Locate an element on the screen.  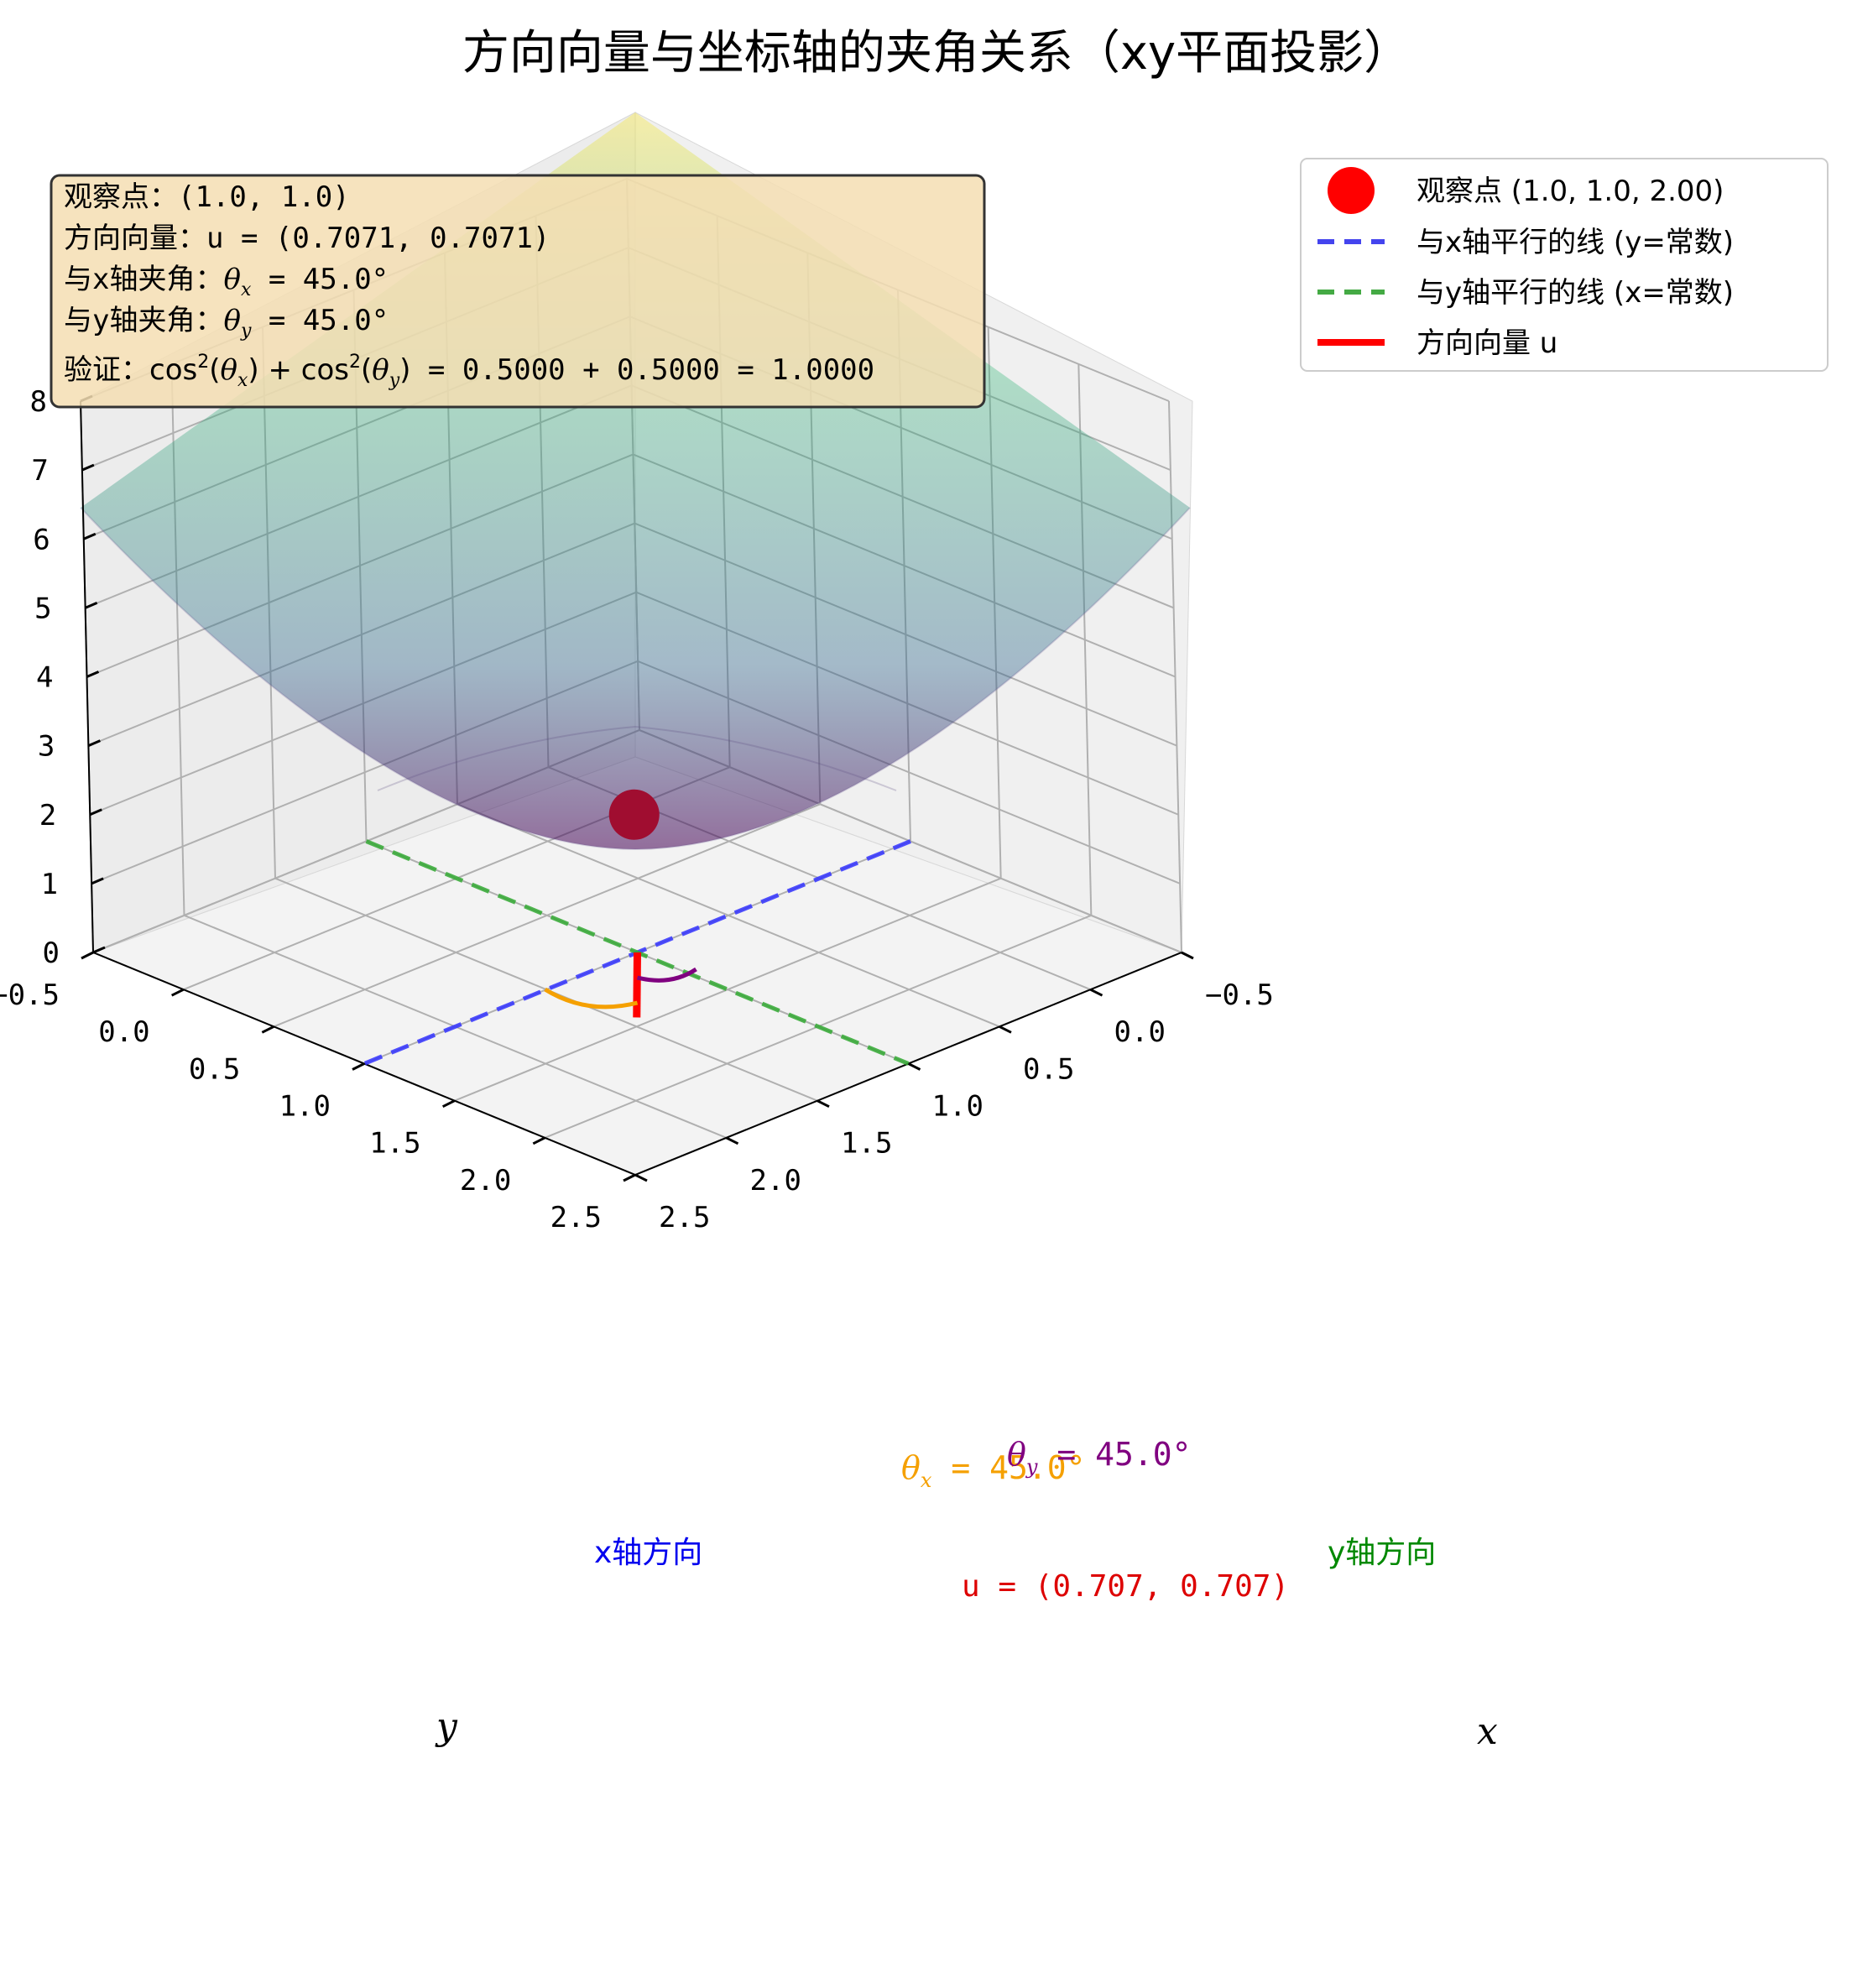
x-axis-label: x is located at coordinates (1487, 1731).